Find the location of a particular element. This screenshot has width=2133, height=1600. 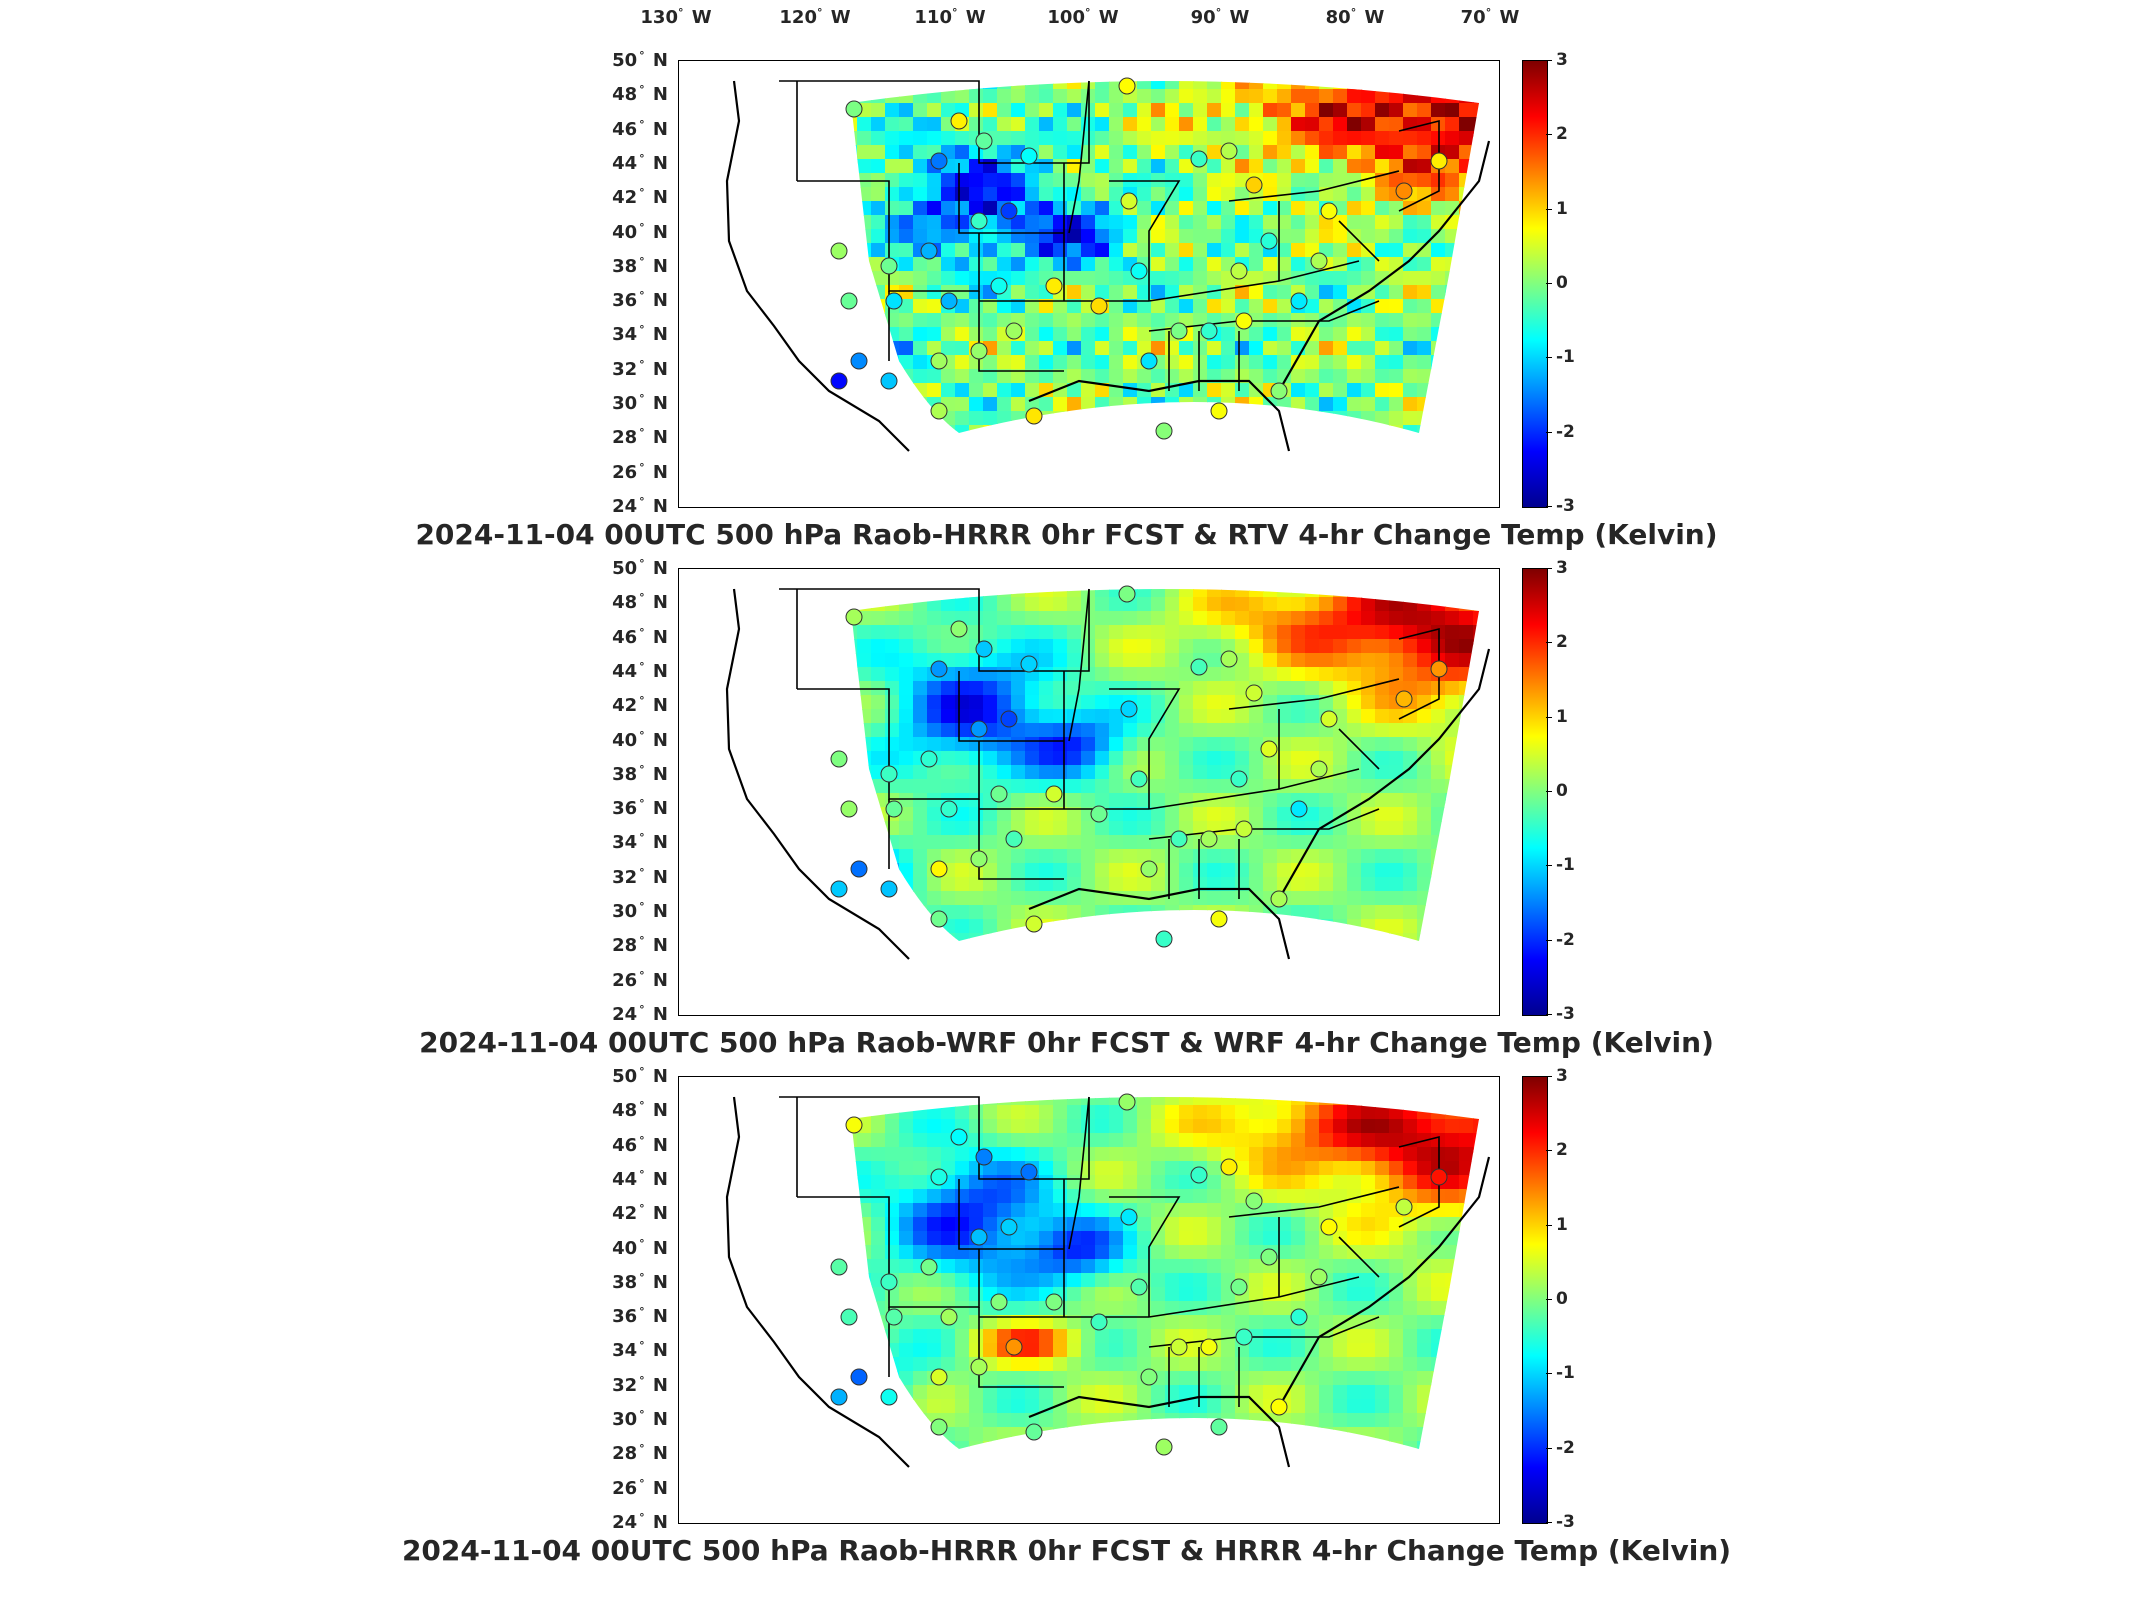

latitude-label: 38 ° N is located at coordinates (640, 773).